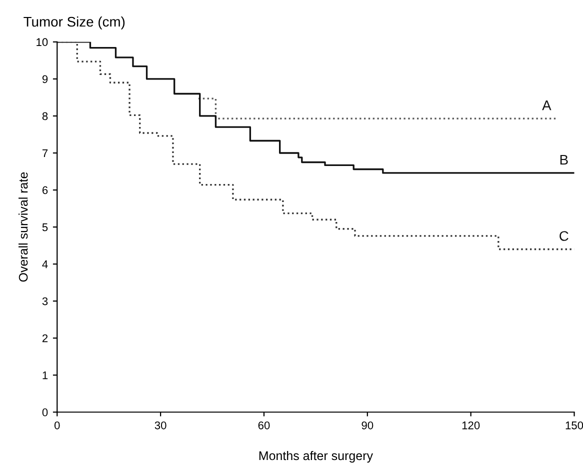 The height and width of the screenshot is (471, 583). Describe the element at coordinates (57, 425) in the screenshot. I see `x-tick-label: 0` at that location.